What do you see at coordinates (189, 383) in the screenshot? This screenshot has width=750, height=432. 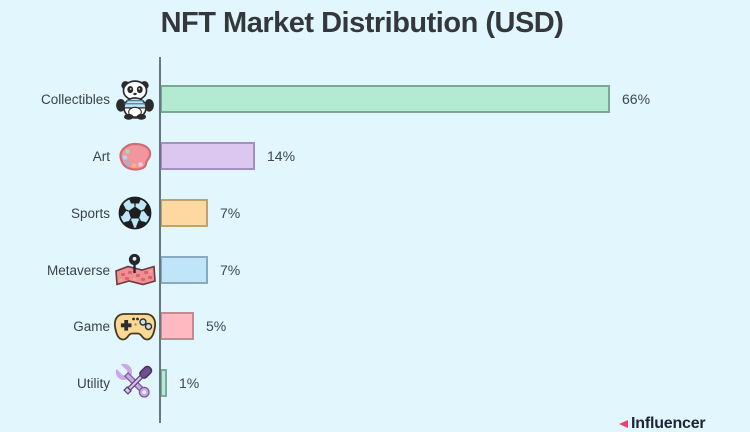 I see `value-label: 1%` at bounding box center [189, 383].